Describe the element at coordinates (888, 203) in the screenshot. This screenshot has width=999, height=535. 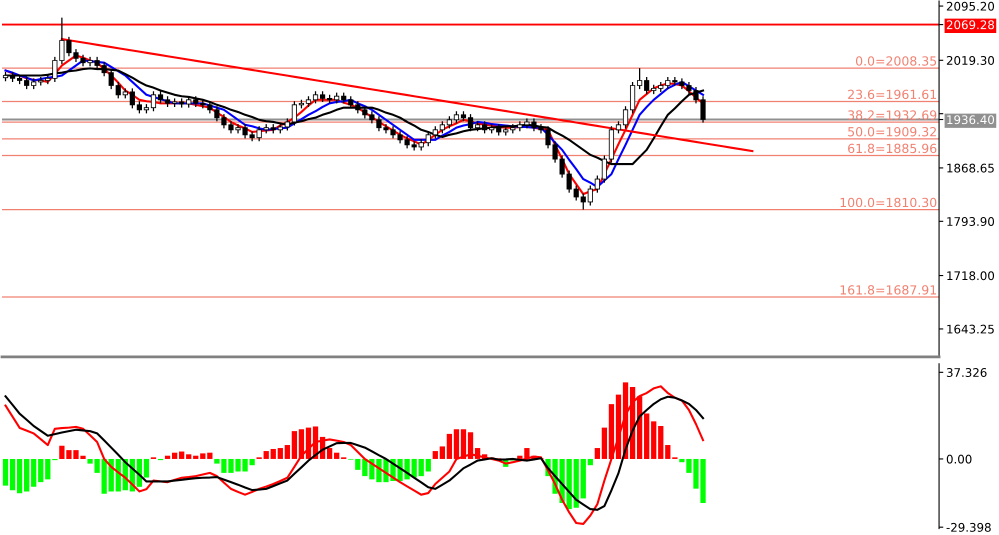
I see `ref-line-label: 100.0=1810.30` at that location.